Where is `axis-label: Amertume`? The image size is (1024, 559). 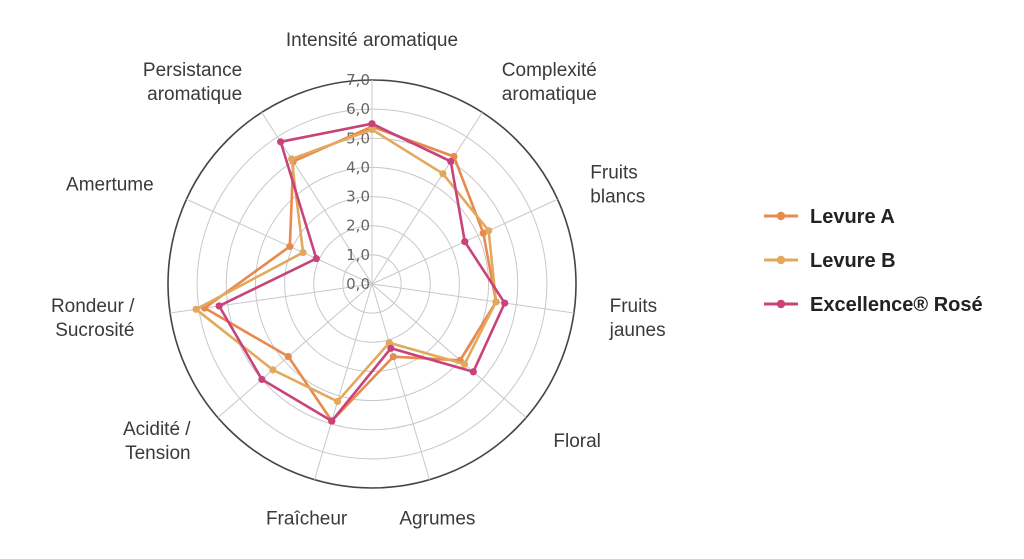 axis-label: Amertume is located at coordinates (110, 184).